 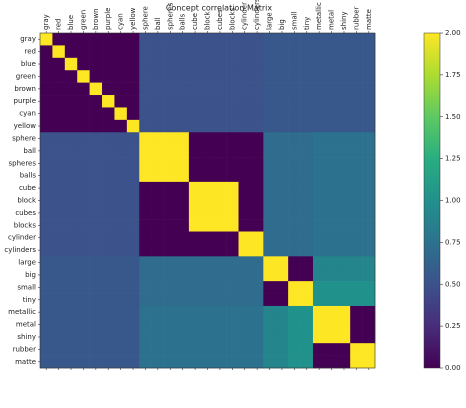 I want to click on x-tick-label: spheres, so click(x=170, y=16).